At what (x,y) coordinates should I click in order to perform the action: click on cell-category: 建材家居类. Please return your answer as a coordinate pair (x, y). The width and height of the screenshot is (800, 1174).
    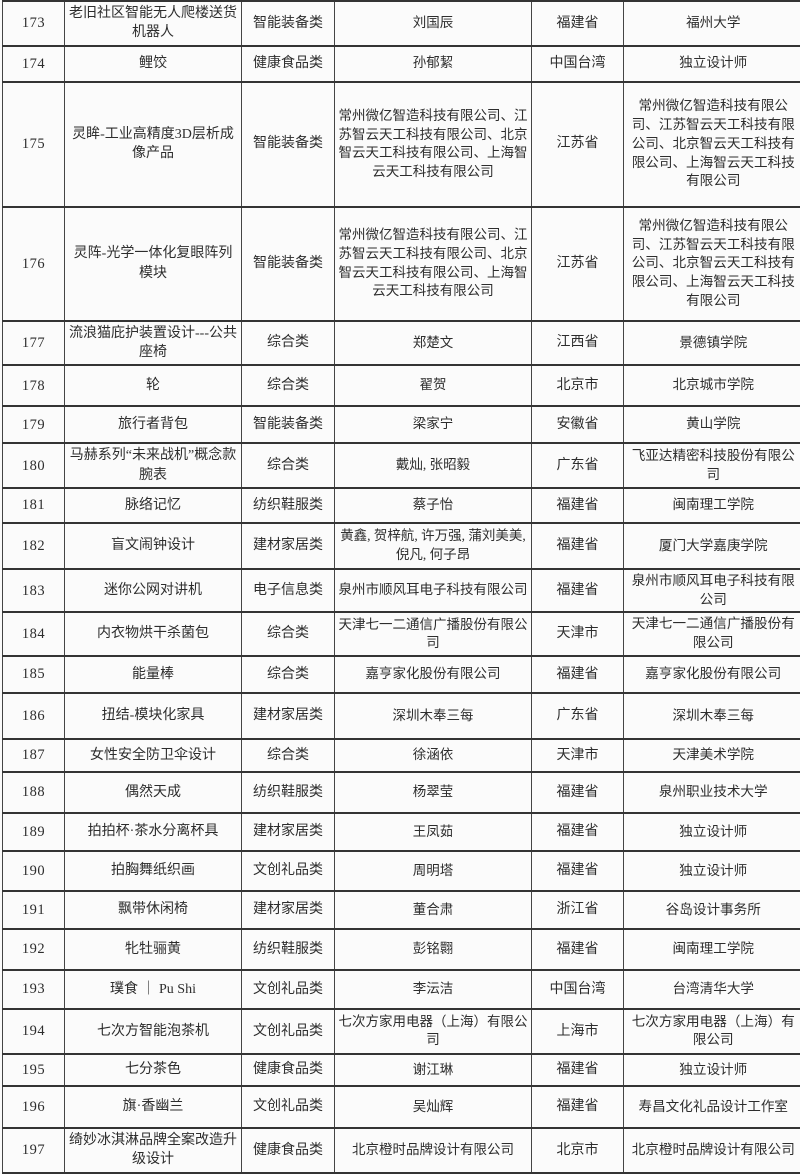
    Looking at the image, I should click on (288, 546).